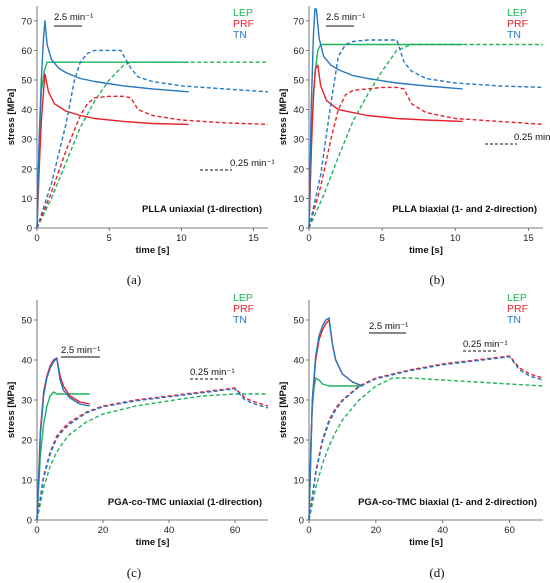 This screenshot has width=550, height=583. What do you see at coordinates (185, 502) in the screenshot?
I see `panel-title: PGA-co-TMC uniaxial (1-direction)` at bounding box center [185, 502].